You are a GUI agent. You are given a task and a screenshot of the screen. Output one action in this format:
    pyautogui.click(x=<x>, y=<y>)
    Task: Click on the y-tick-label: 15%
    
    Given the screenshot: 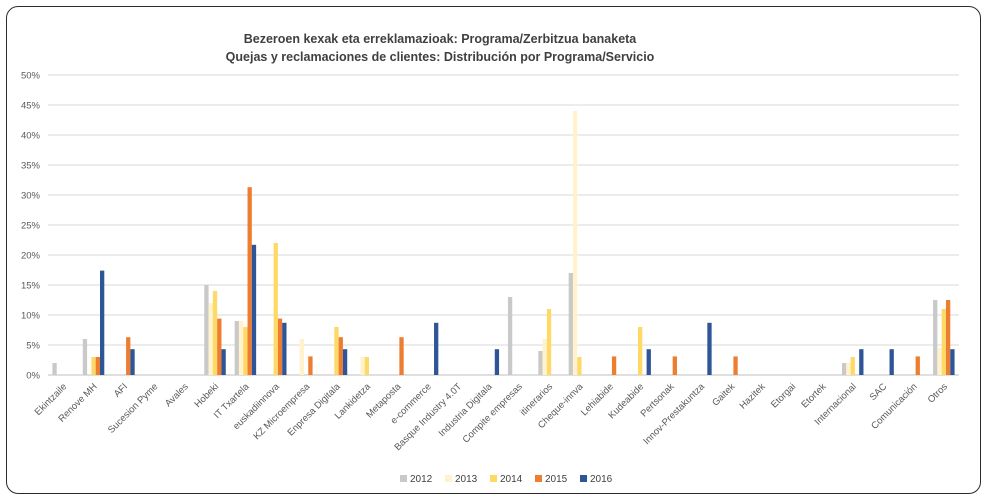 What is the action you would take?
    pyautogui.click(x=31, y=286)
    